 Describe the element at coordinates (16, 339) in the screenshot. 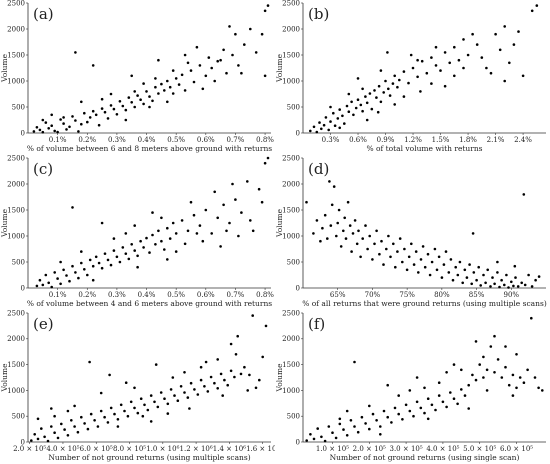

I see `y-tick-label: 2000` at that location.